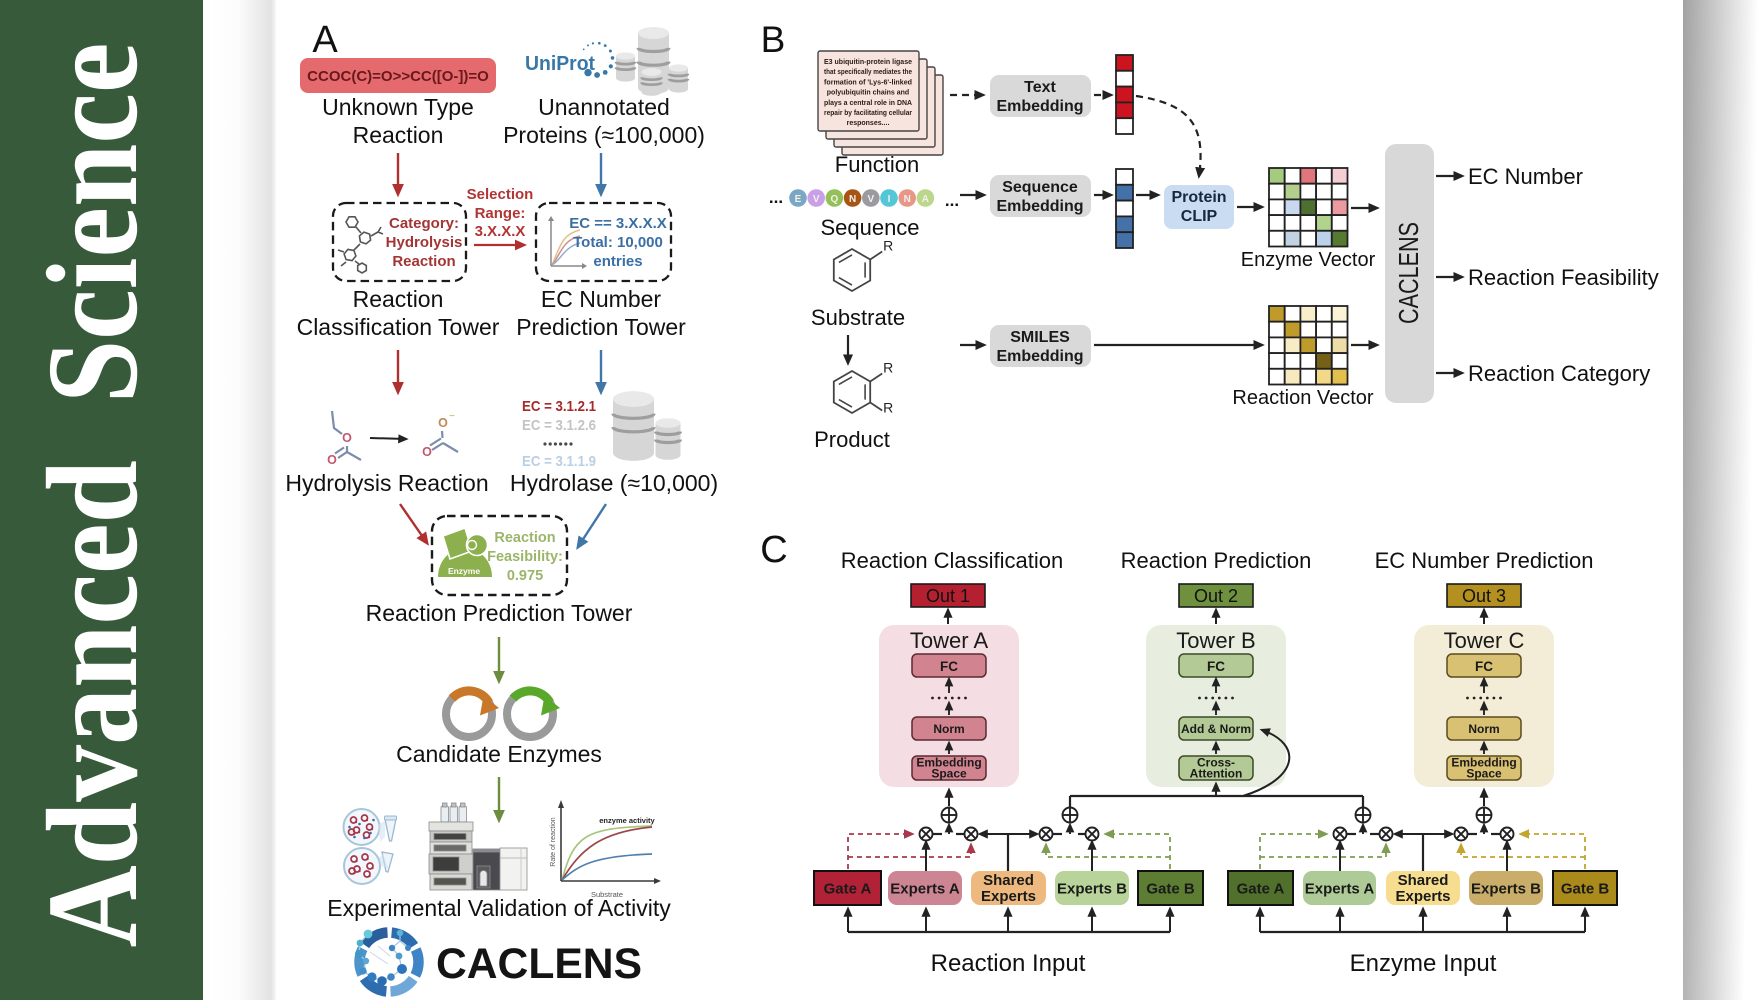 This screenshot has width=1760, height=1000. Describe the element at coordinates (499, 613) in the screenshot. I see `svg-text: Reaction Prediction Tower` at that location.